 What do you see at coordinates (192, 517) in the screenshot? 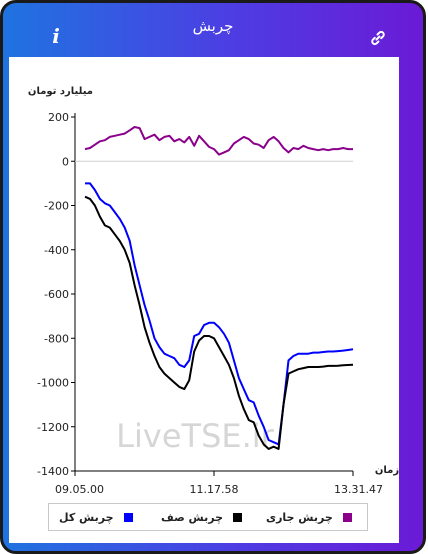
I see `legend-label-queue: چربش صف` at bounding box center [192, 517].